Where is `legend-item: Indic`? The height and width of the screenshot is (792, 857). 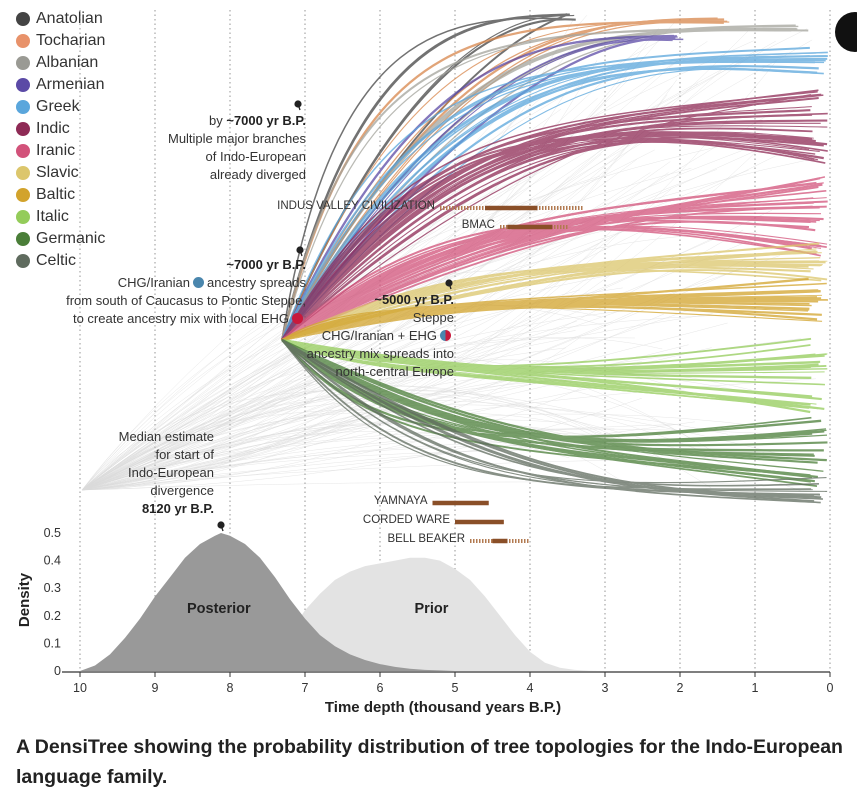
legend-item: Indic is located at coordinates (60, 129).